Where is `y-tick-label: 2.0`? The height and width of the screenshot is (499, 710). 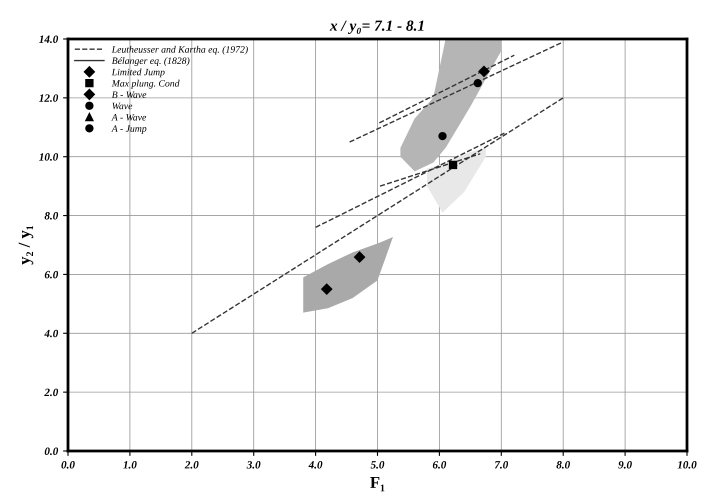
y-tick-label: 2.0 is located at coordinates (51, 392).